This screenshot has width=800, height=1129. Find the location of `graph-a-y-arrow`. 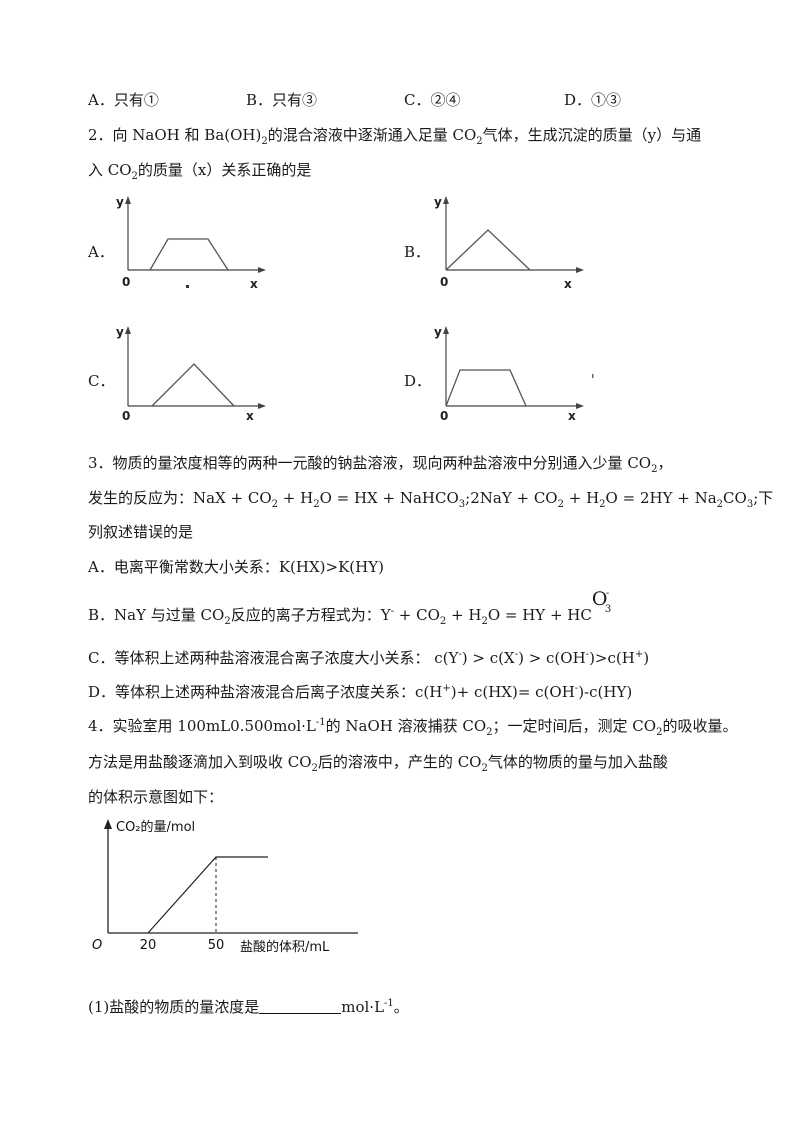

graph-a-y-arrow is located at coordinates (128, 200).